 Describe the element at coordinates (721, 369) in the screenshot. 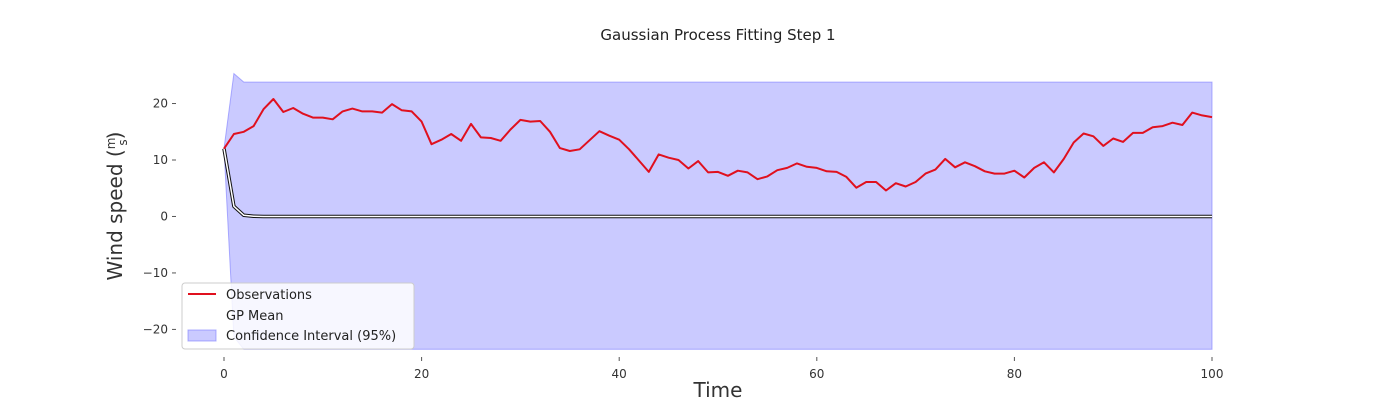

I see `x-axis-ticks: 0 20 40 60 80 100` at that location.